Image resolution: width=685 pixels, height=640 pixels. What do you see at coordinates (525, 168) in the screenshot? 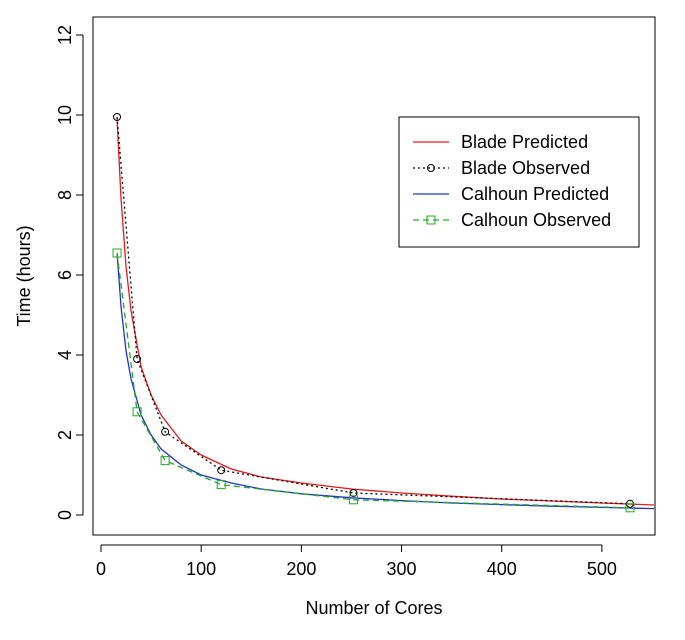
I see `legend-label: Blade Observed` at bounding box center [525, 168].